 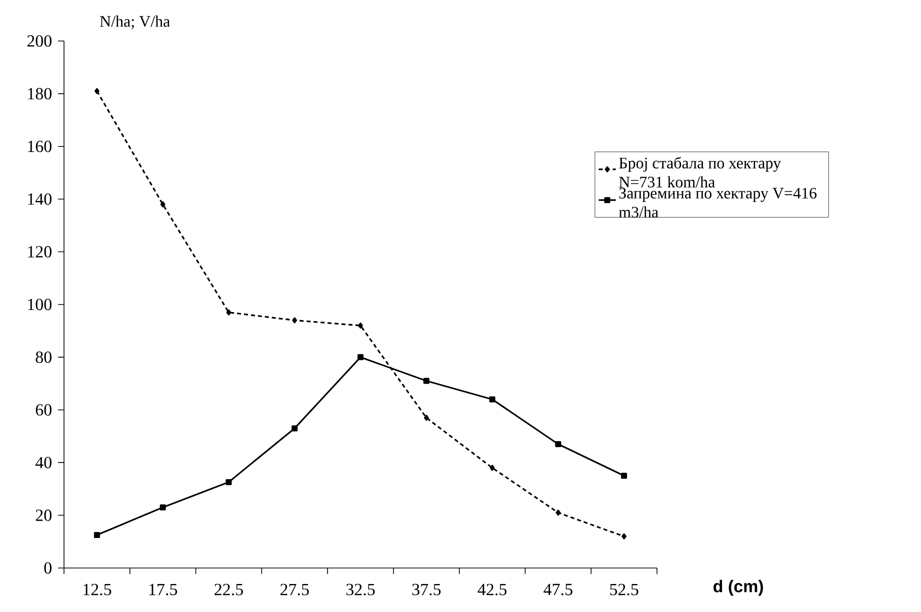 I want to click on y-tick-label: 160, so click(x=40, y=146).